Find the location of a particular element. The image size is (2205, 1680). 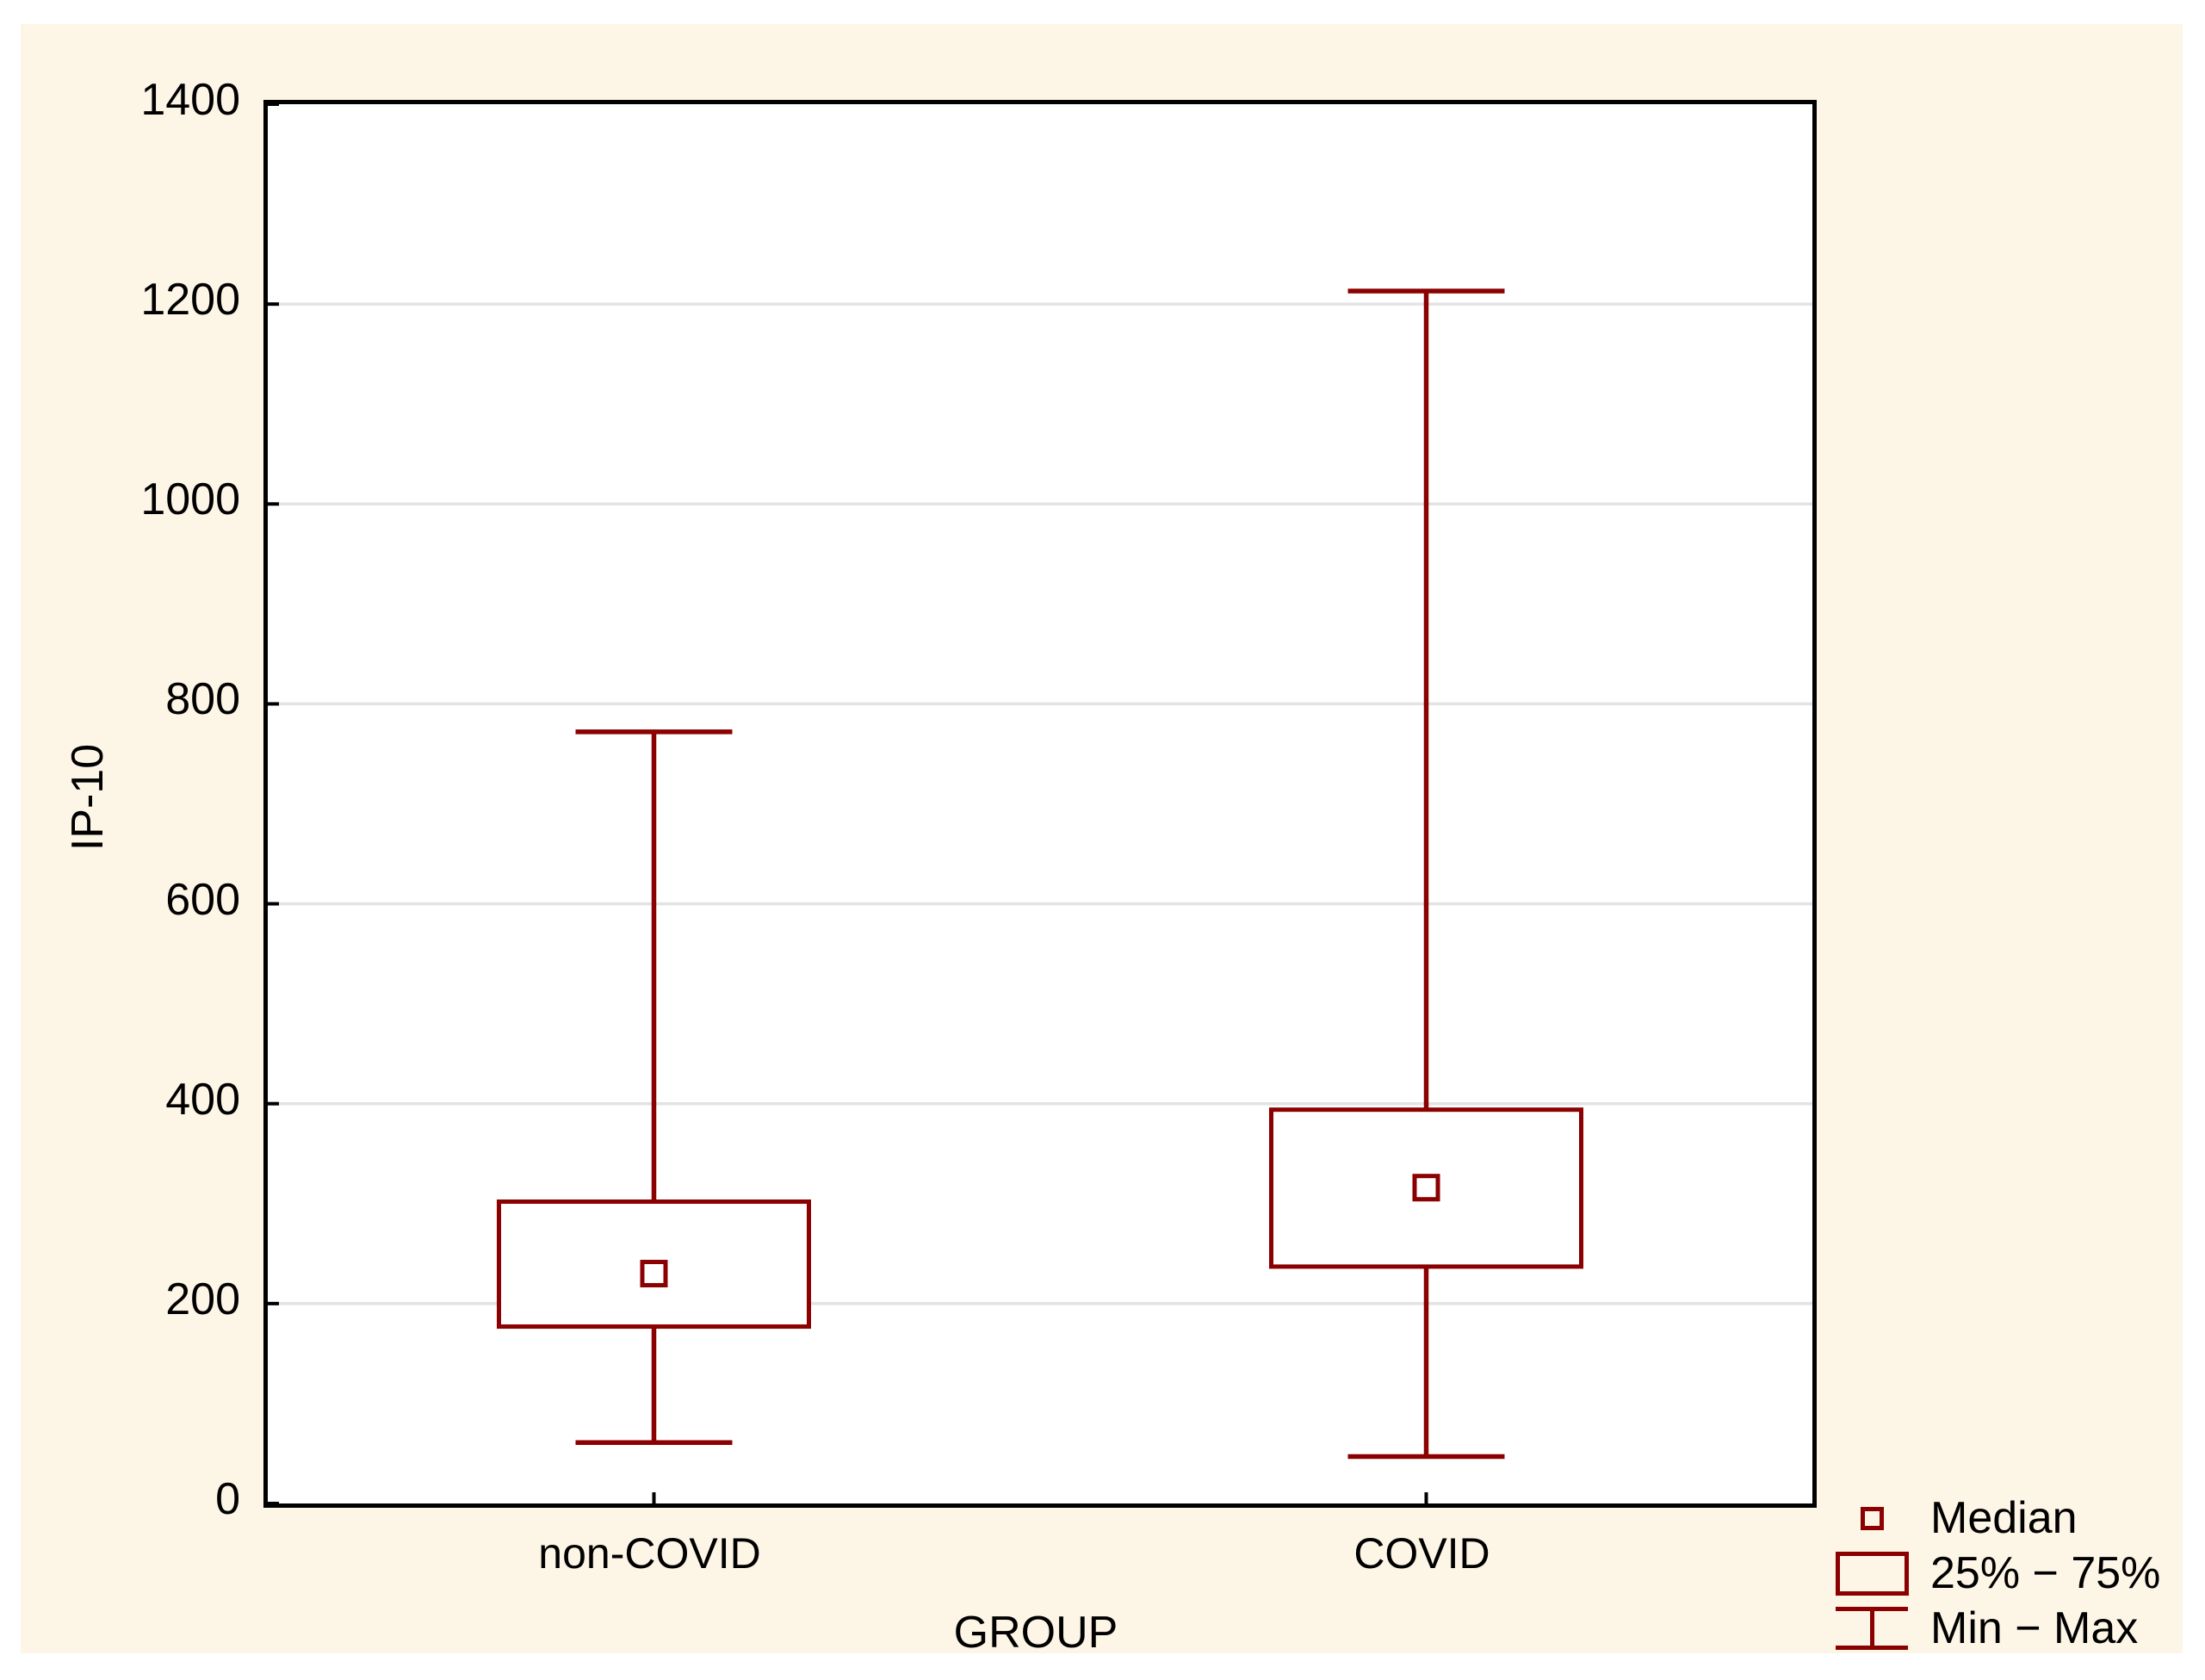

y-tick-label-1400: 1400 is located at coordinates (190, 100).